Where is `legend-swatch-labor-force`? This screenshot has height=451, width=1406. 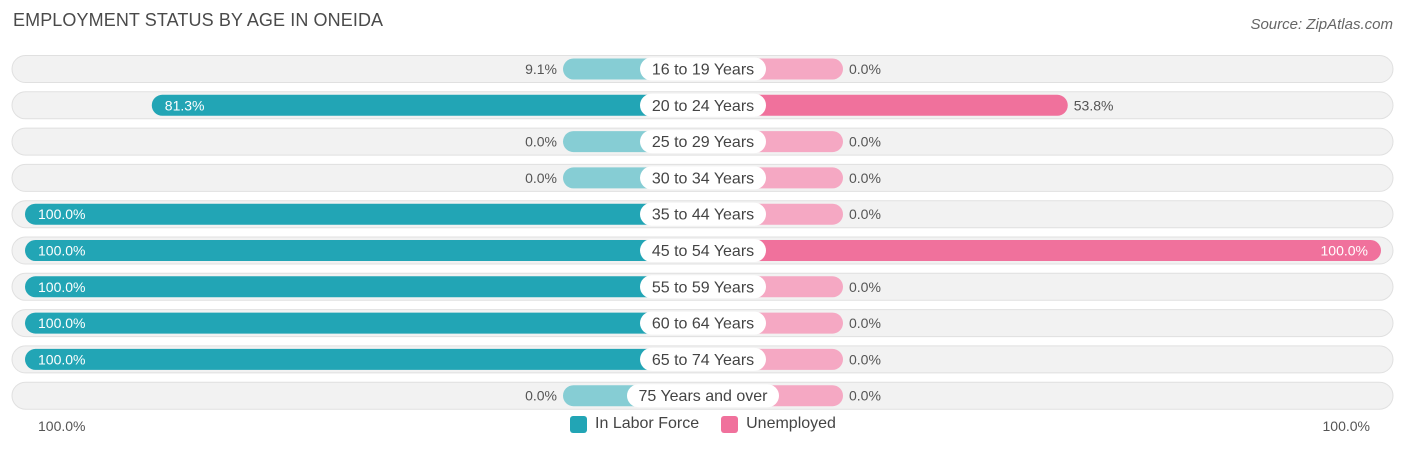 legend-swatch-labor-force is located at coordinates (579, 424).